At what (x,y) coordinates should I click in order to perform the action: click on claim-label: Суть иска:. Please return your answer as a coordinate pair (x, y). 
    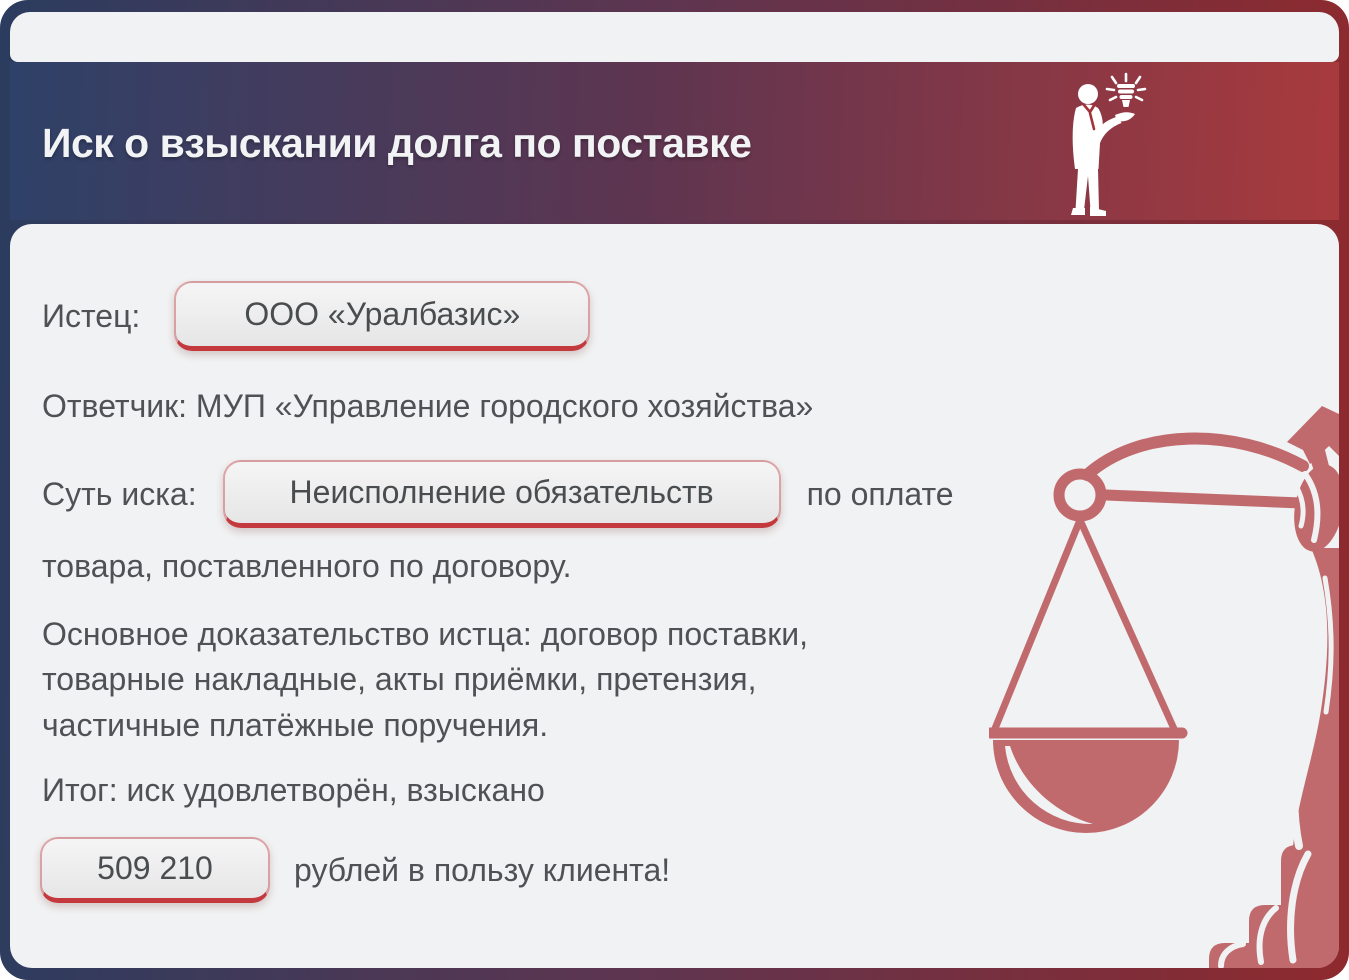
    Looking at the image, I should click on (119, 493).